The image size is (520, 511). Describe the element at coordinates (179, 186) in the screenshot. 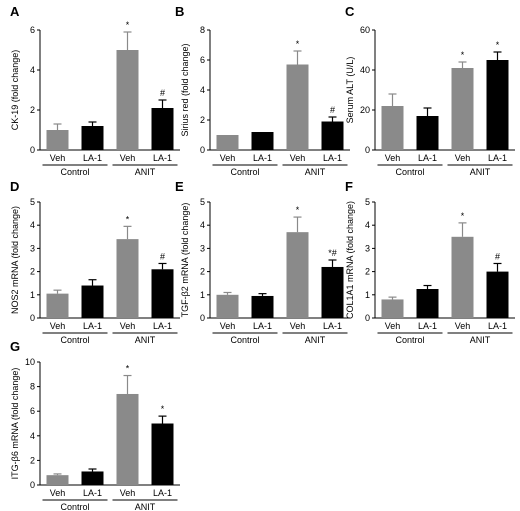

I see `panel-letter: E` at that location.